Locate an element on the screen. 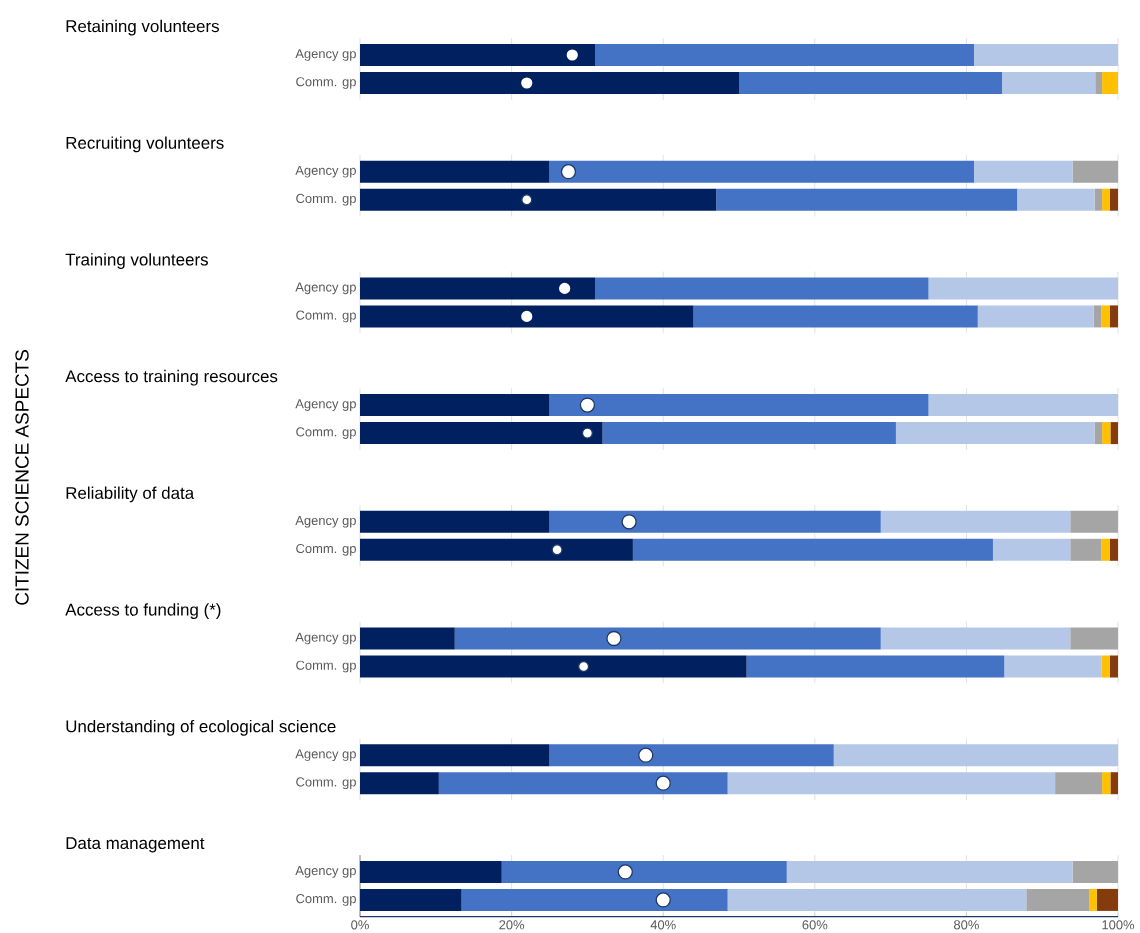 This screenshot has height=933, width=1140. x-tick-label: 20% is located at coordinates (512, 925).